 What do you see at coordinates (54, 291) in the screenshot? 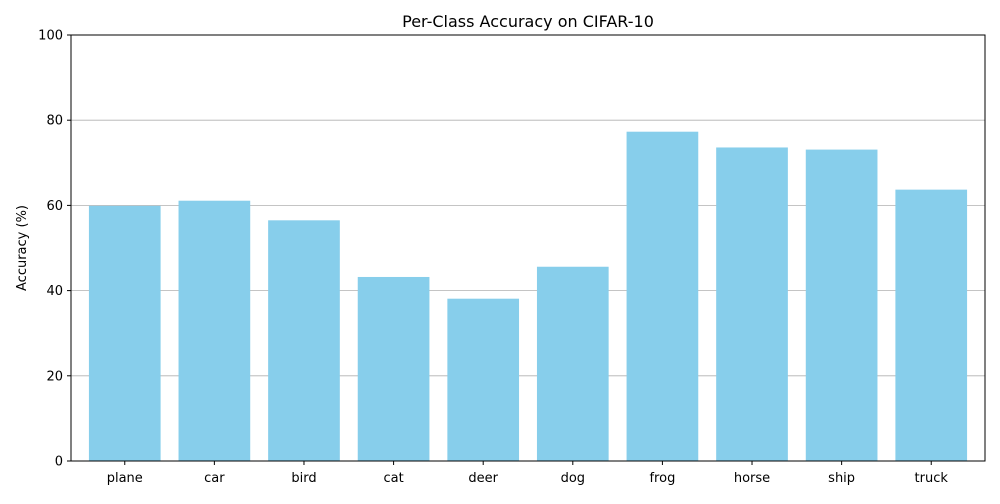
I see `y-tick-label: 40` at bounding box center [54, 291].